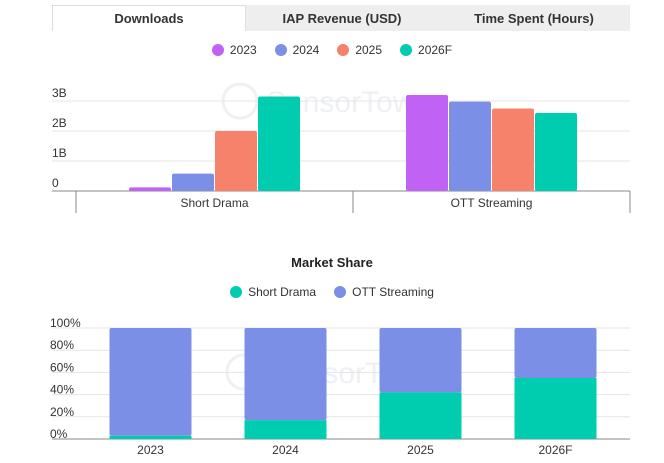 The image size is (664, 463). What do you see at coordinates (59, 93) in the screenshot?
I see `y-tick-label-3b: 3B` at bounding box center [59, 93].